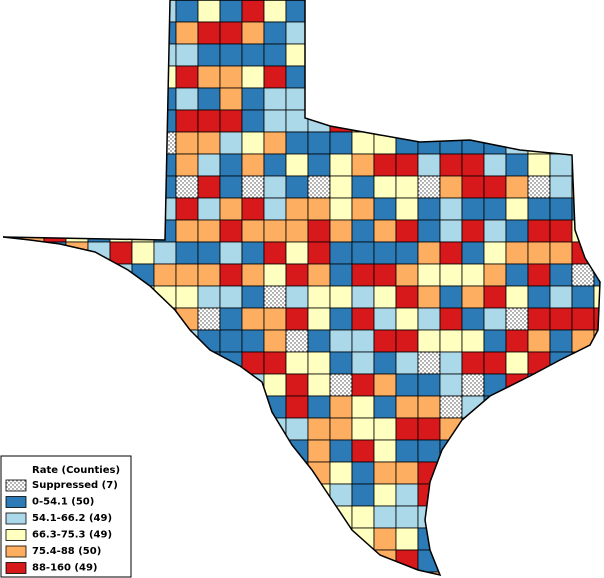  What do you see at coordinates (75, 485) in the screenshot?
I see `legend-label: Suppressed (7)` at bounding box center [75, 485].